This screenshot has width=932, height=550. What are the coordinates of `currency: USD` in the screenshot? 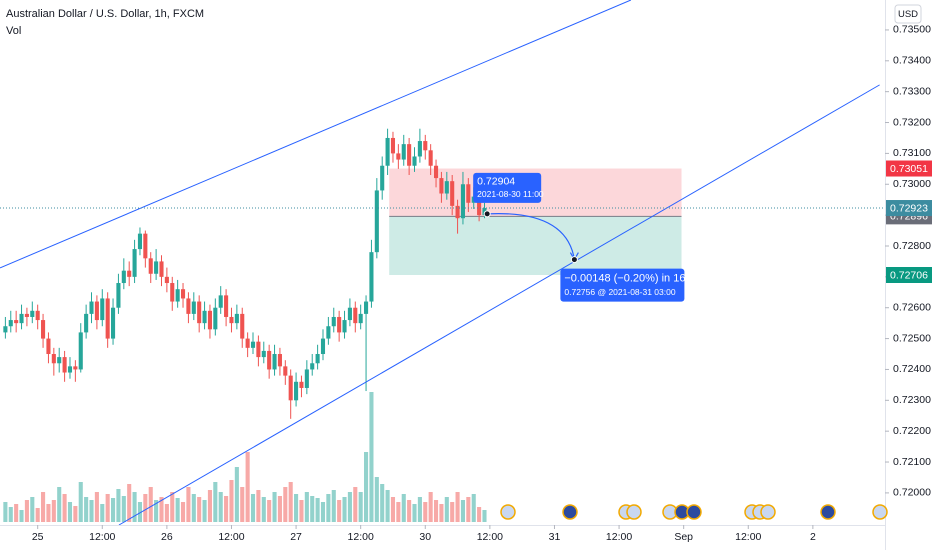 It's located at (908, 14).